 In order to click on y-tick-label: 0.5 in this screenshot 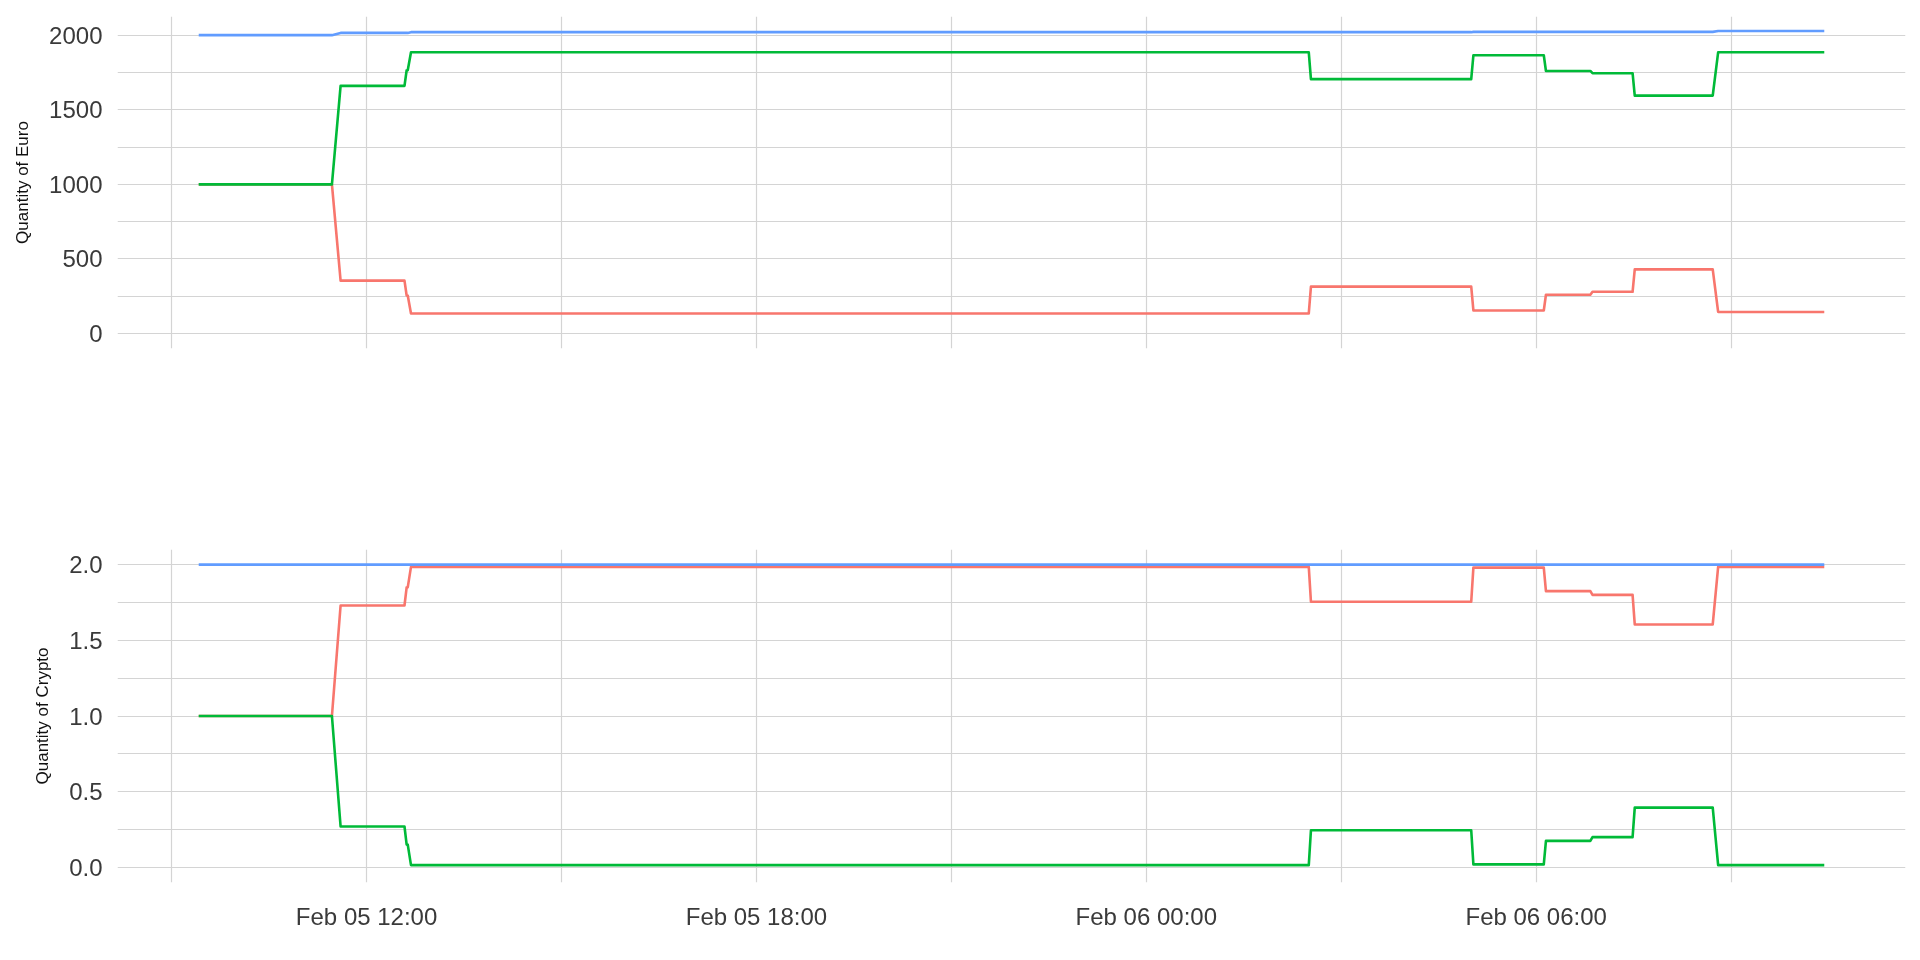, I will do `click(86, 792)`.